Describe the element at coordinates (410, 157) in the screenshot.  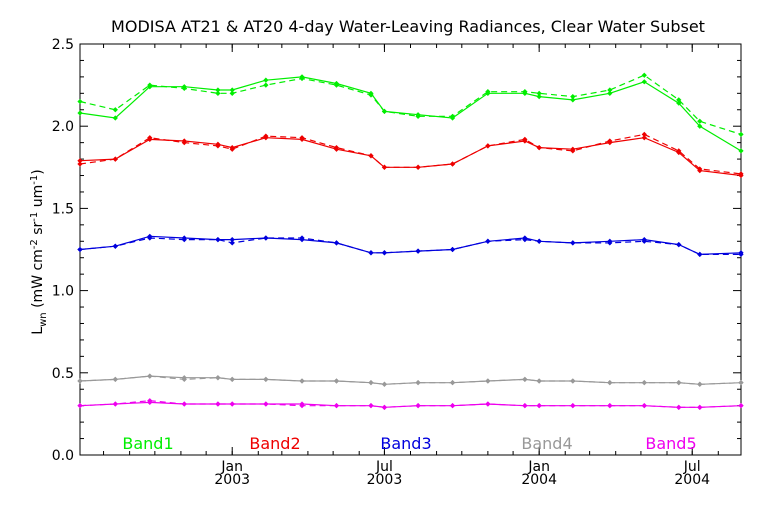
I see `band2-solid-line` at that location.